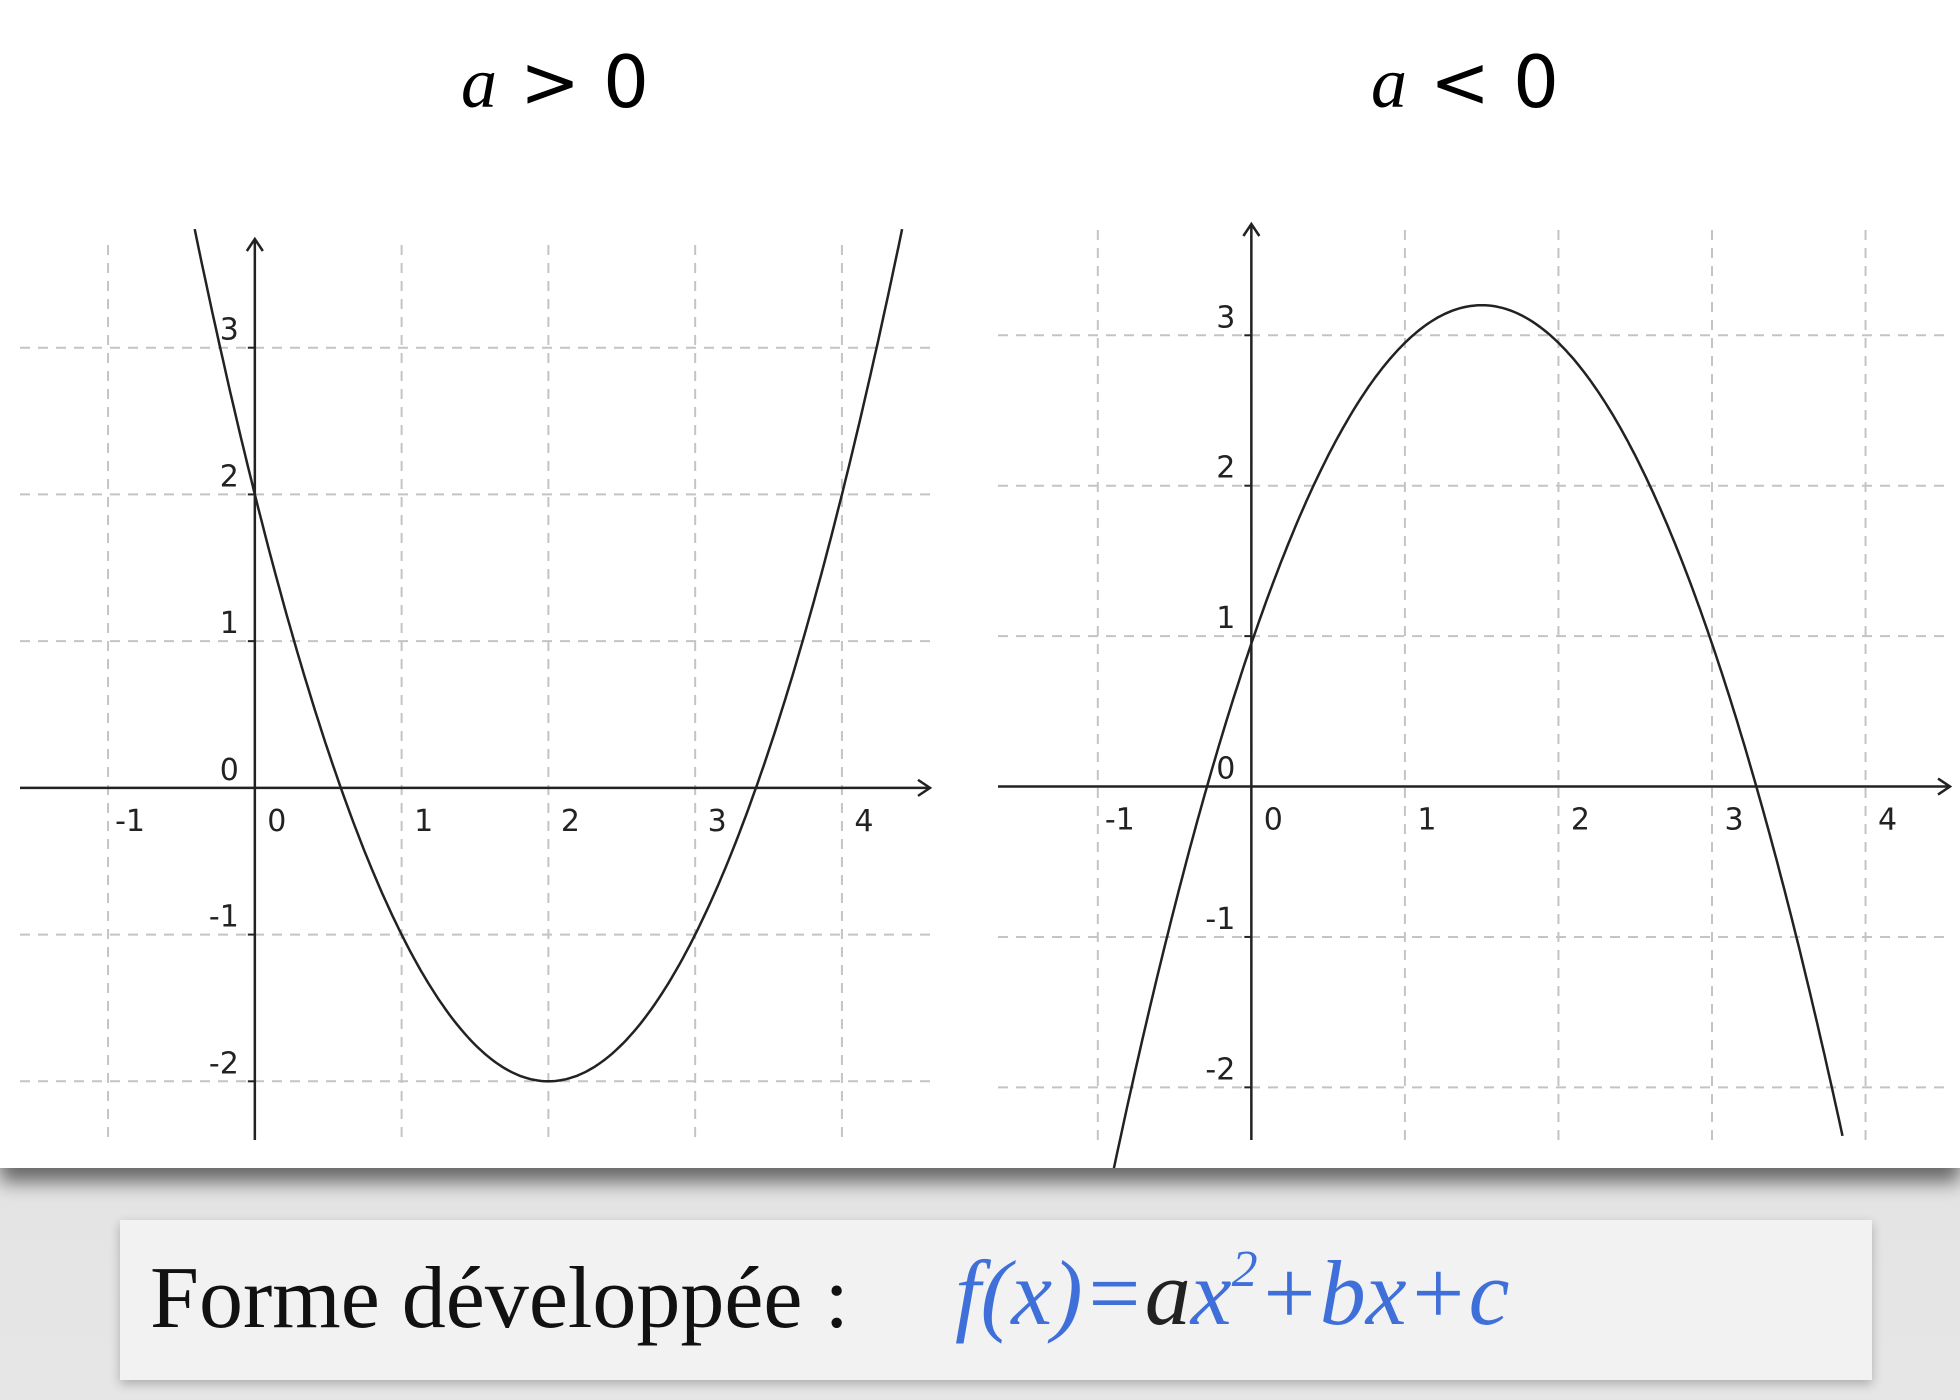 Image resolution: width=1960 pixels, height=1400 pixels. What do you see at coordinates (1019, 1293) in the screenshot?
I see `formula-f: f(x)` at bounding box center [1019, 1293].